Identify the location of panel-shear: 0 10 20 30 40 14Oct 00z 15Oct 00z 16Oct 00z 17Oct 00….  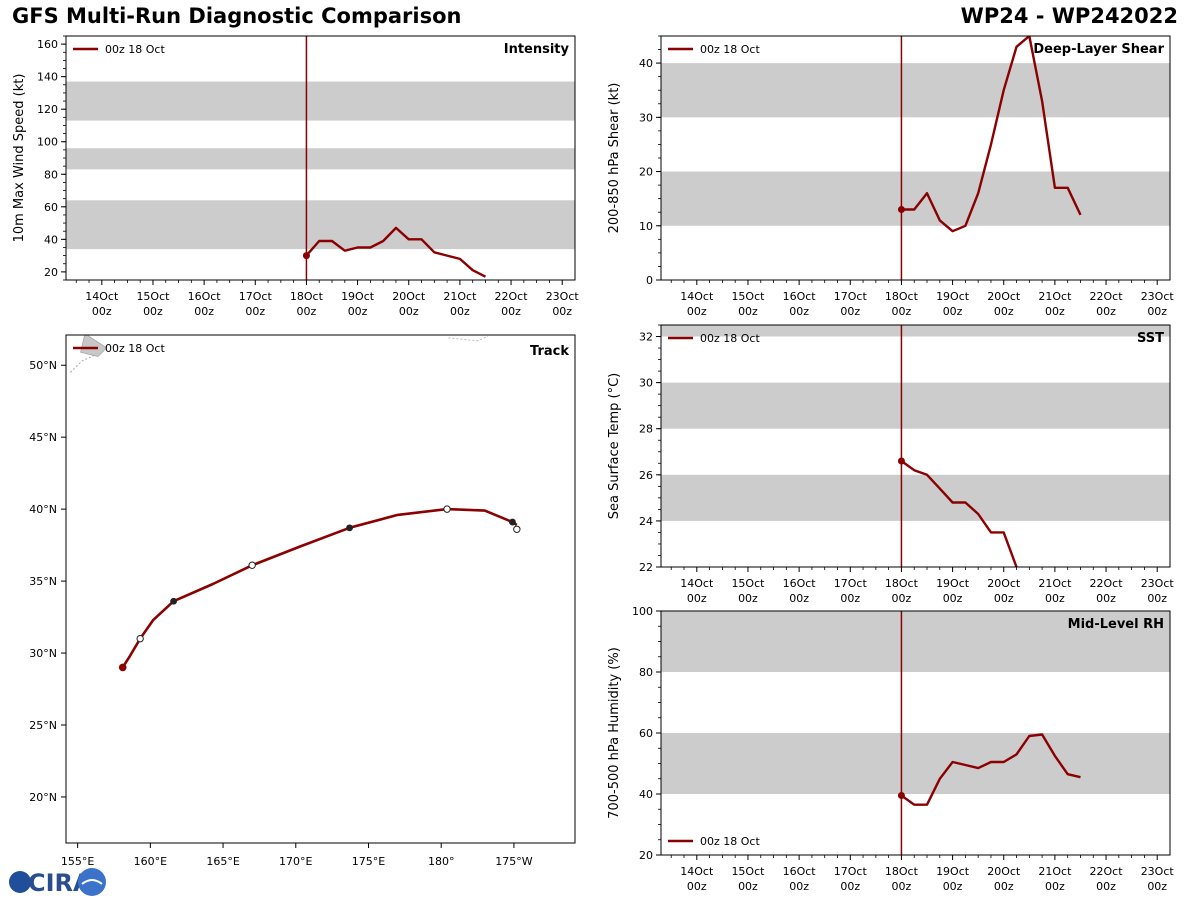
(890, 176).